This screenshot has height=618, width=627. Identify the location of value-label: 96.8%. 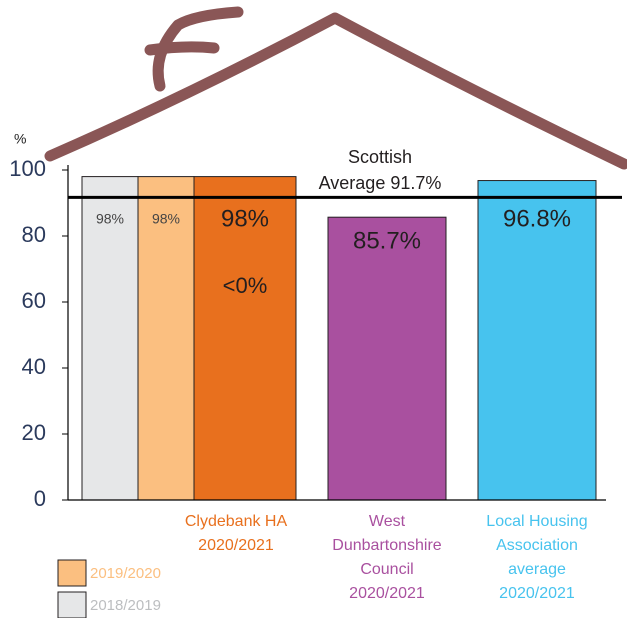
(537, 218).